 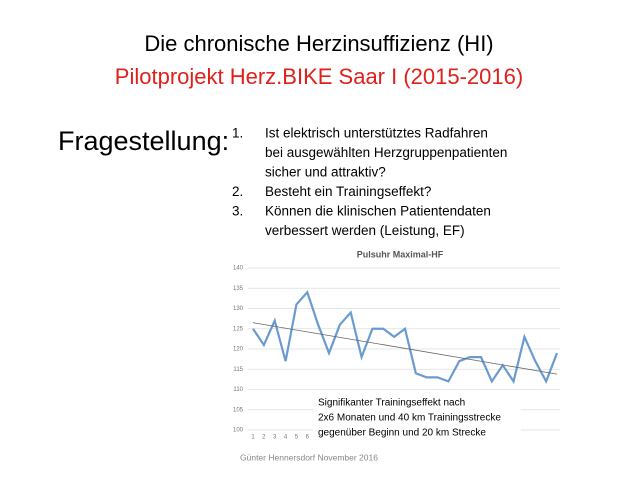 What do you see at coordinates (237, 133) in the screenshot?
I see `list-number: 1.` at bounding box center [237, 133].